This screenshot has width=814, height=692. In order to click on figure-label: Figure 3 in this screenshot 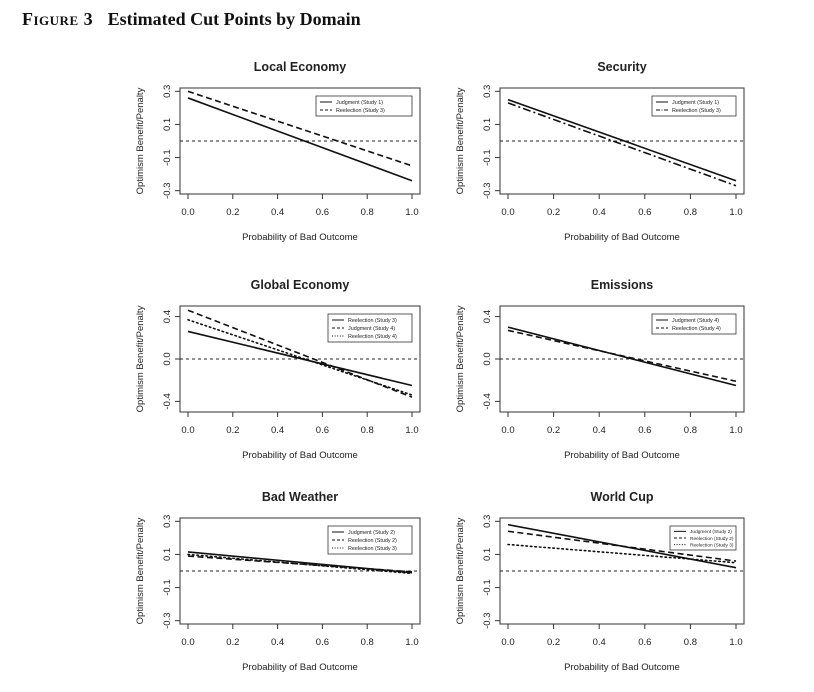, I will do `click(58, 19)`.